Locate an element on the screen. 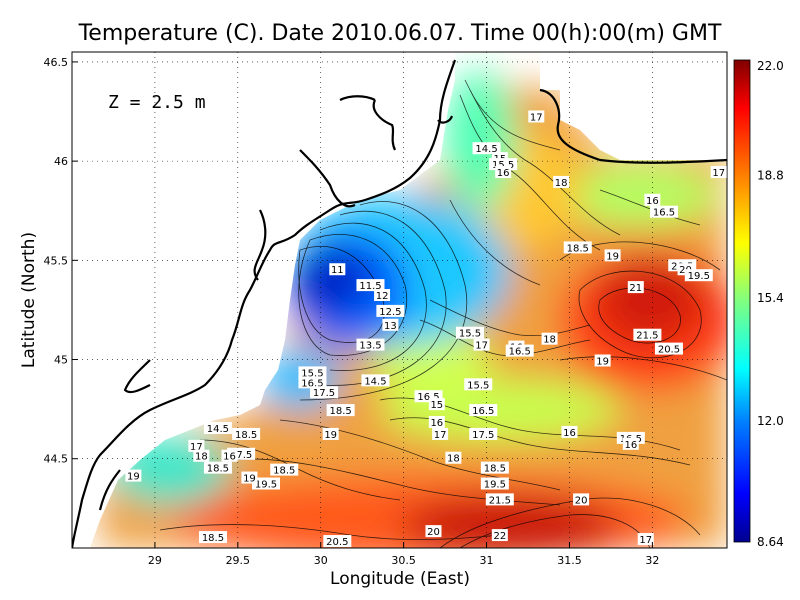 The image size is (800, 600). contour-label: 13.5 is located at coordinates (370, 345).